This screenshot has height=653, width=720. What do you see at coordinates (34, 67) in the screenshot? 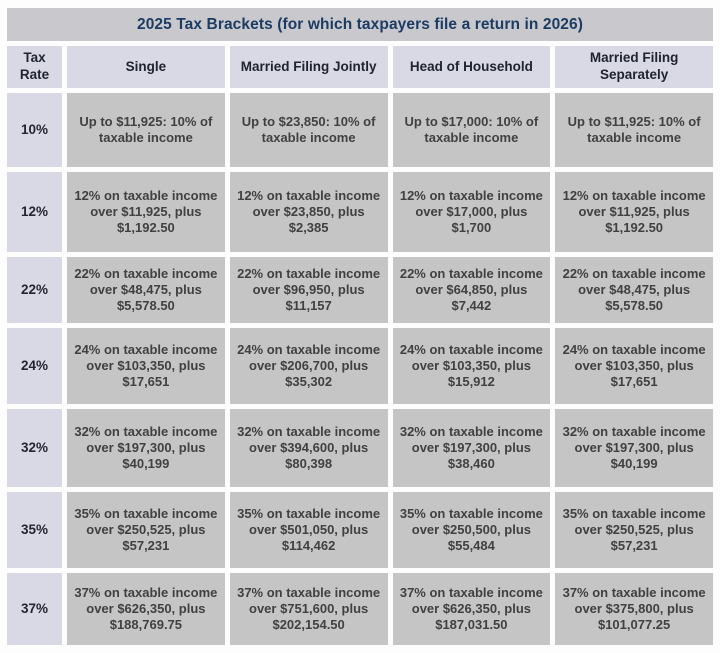
I see `column-header-tax-rate: Tax Rate` at bounding box center [34, 67].